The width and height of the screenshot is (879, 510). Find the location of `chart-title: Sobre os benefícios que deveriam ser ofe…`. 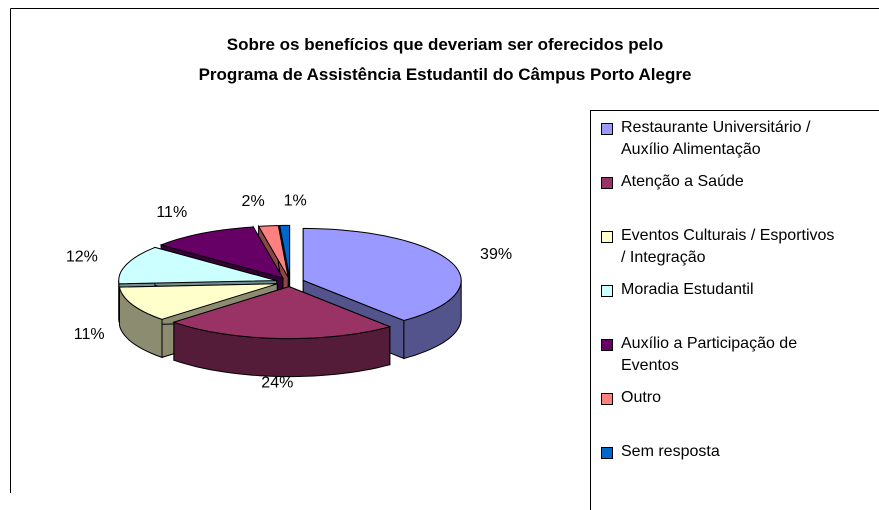

chart-title: Sobre os benefícios que deveriam ser ofe… is located at coordinates (445, 44).